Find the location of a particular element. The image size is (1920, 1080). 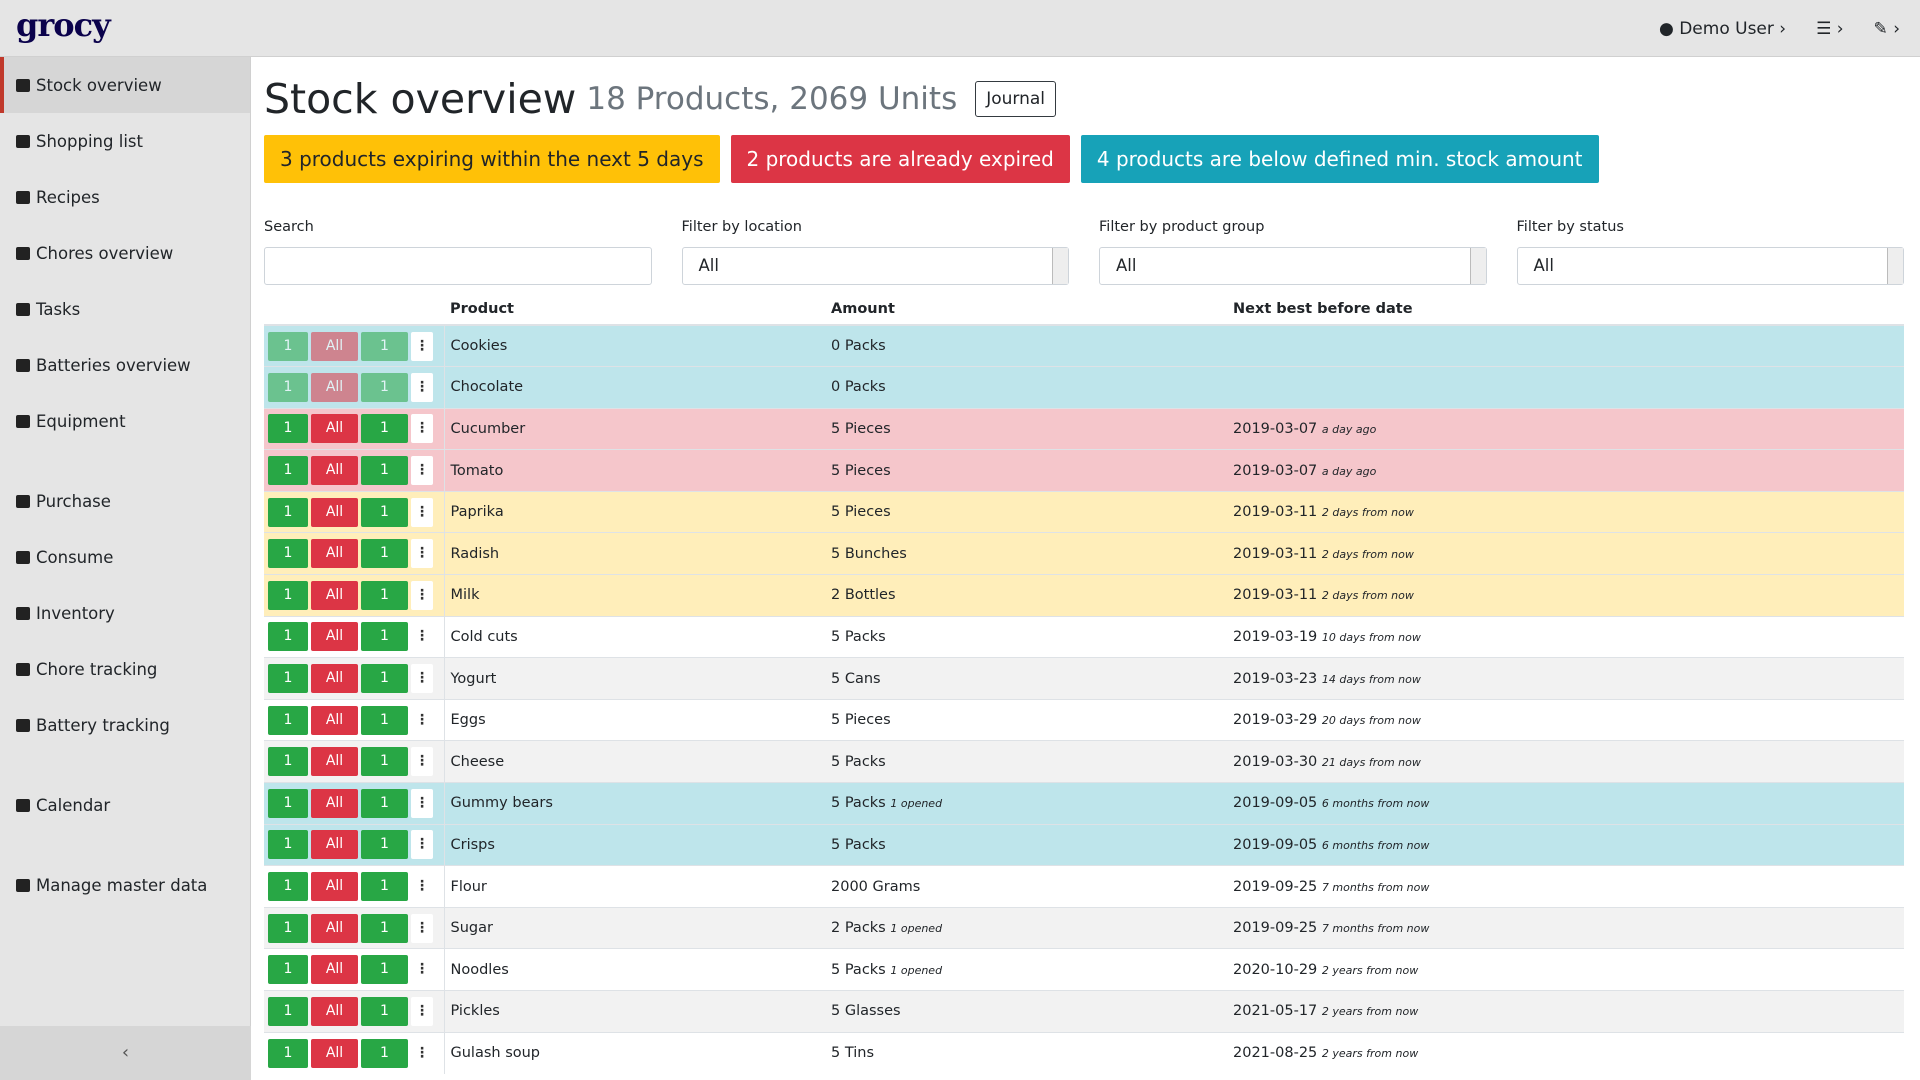

column-header: Next best before date is located at coordinates (1565, 309).